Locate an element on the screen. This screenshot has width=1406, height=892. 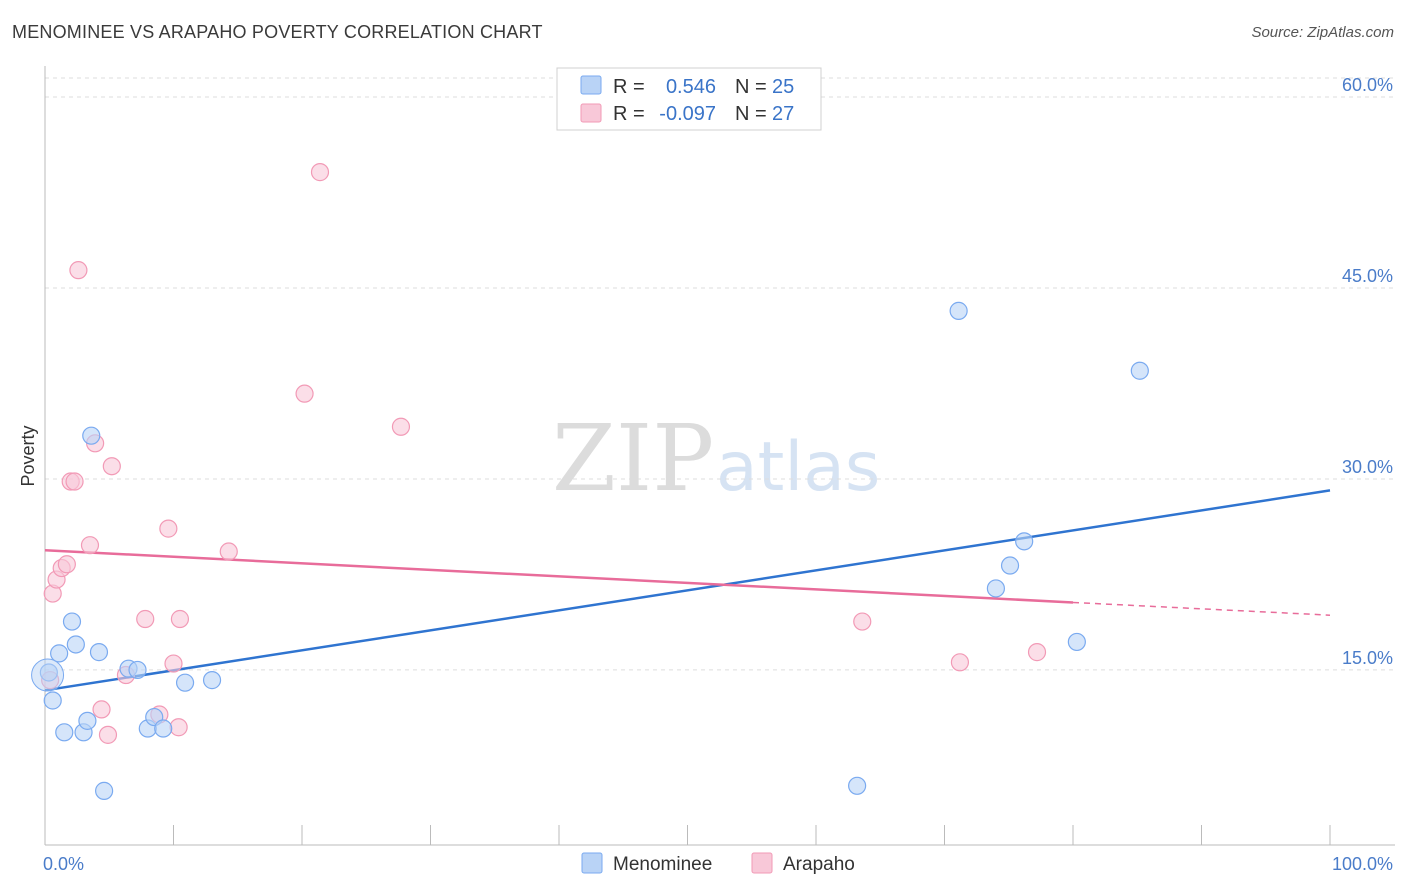
legend-n-value-2: 27 is located at coordinates (783, 114).